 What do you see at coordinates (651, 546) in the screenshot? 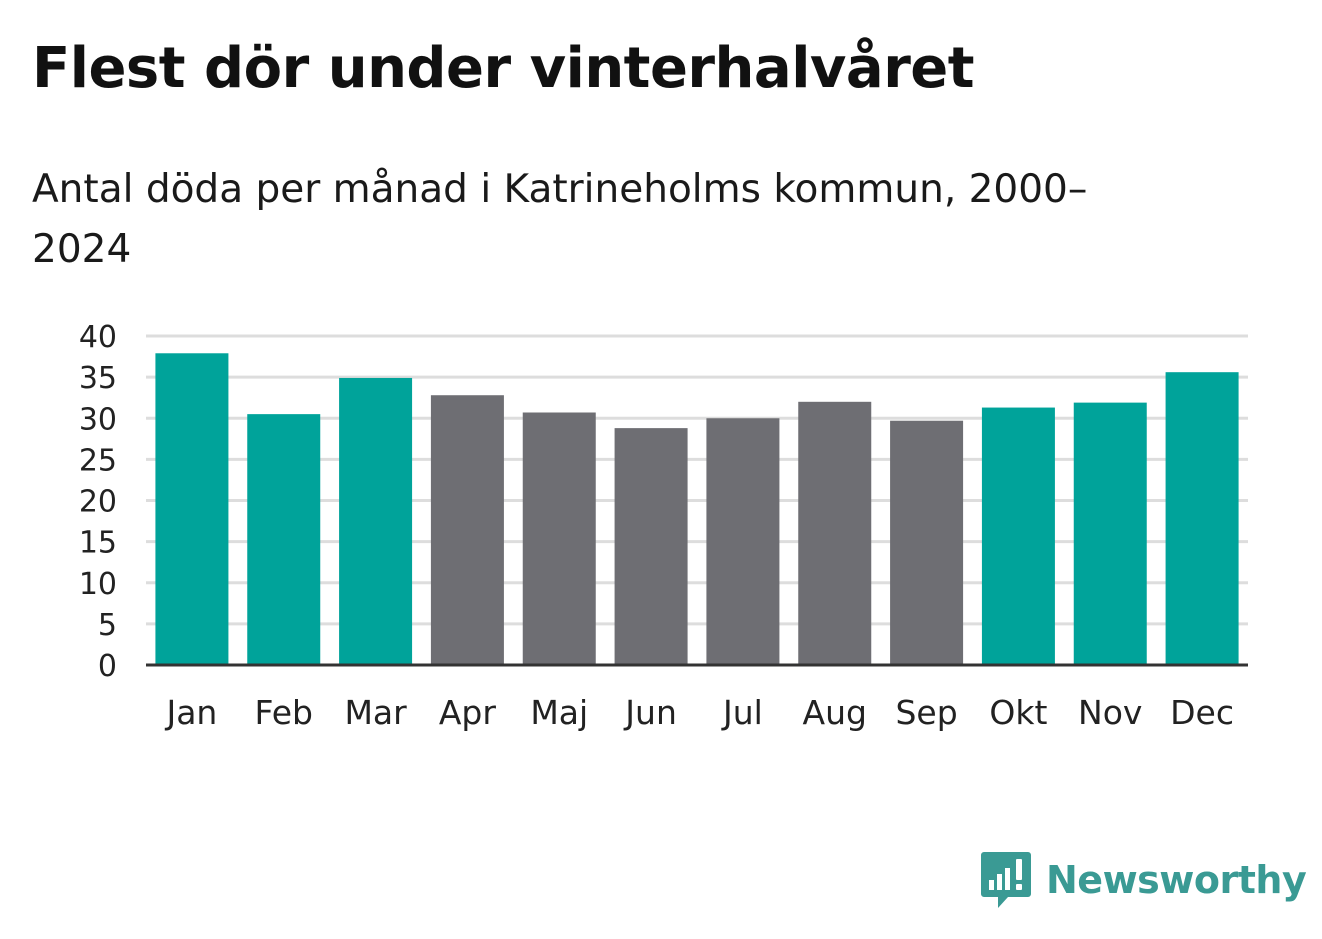
I see `bar-jun` at bounding box center [651, 546].